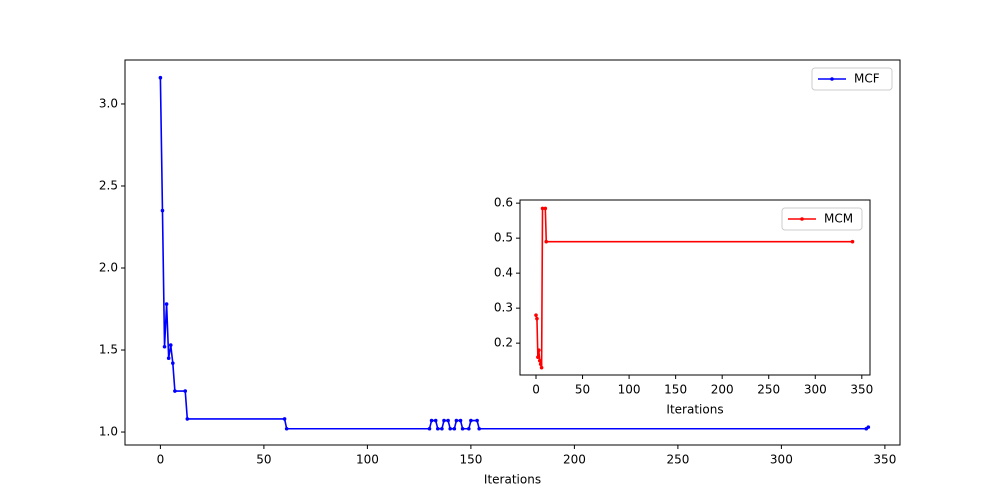 This screenshot has height=504, width=1000. Describe the element at coordinates (838, 219) in the screenshot. I see `legend-label: MCM` at that location.